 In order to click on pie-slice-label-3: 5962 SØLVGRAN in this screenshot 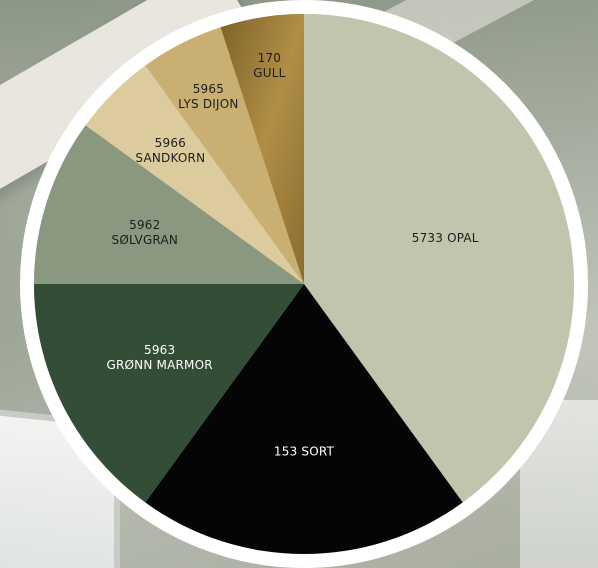, I will do `click(145, 232)`.